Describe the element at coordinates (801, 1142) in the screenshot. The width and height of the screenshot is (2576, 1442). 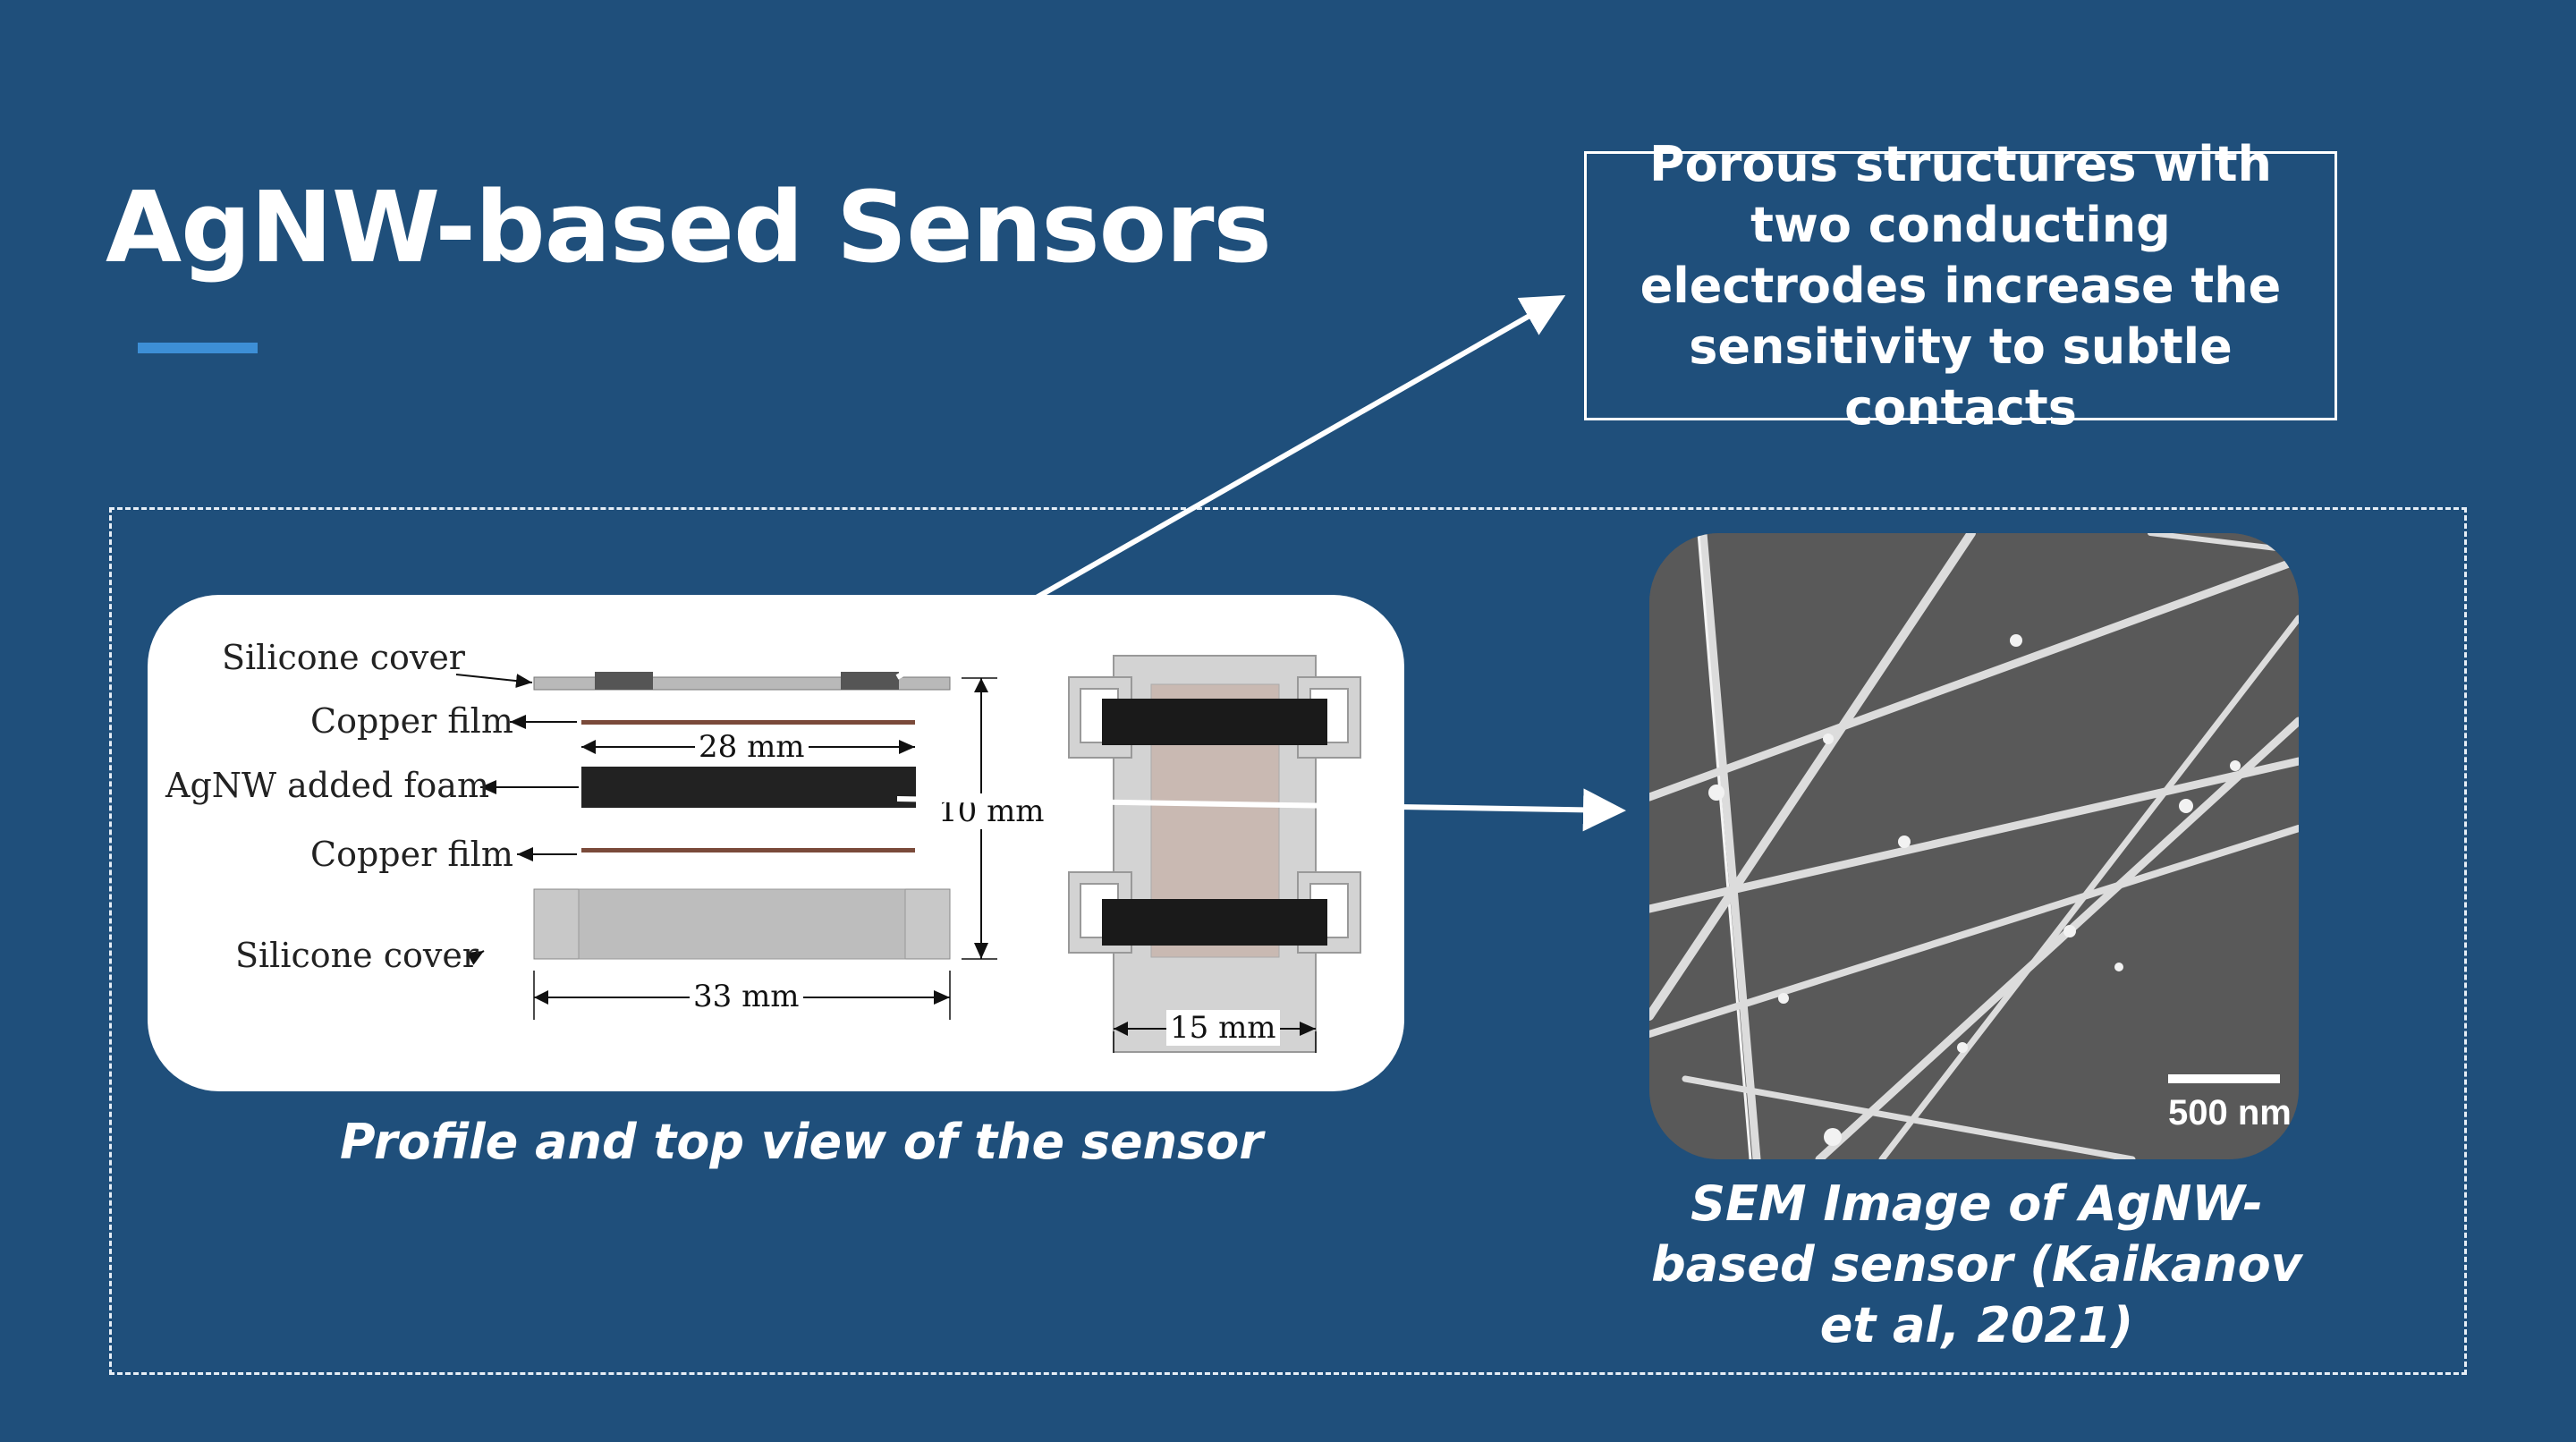
I see `diagram-caption: Profile and top view of the sensor` at that location.